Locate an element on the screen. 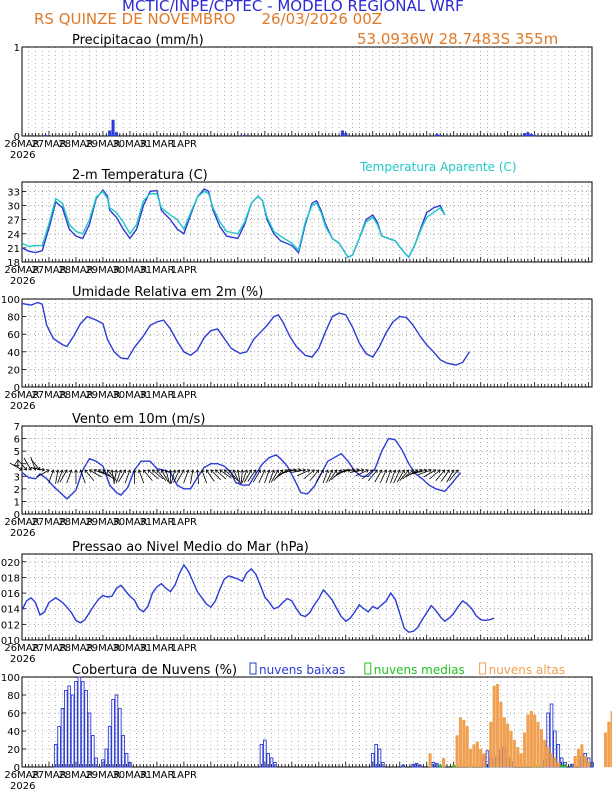 The height and width of the screenshot is (792, 612). y-tick-label: 100 is located at coordinates (10, 678).